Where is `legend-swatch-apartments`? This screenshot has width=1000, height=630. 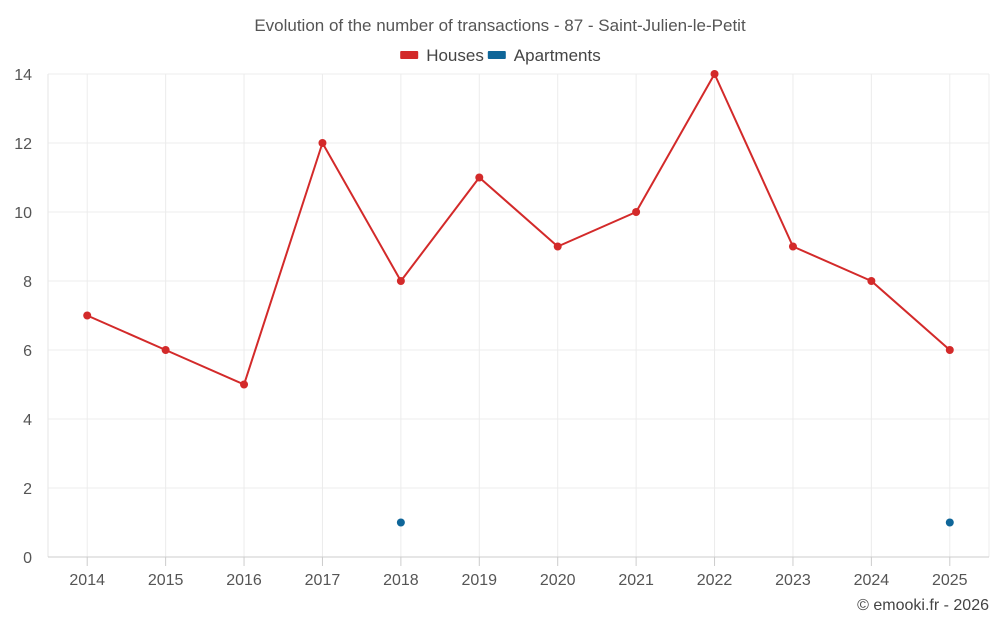
legend-swatch-apartments is located at coordinates (496, 55).